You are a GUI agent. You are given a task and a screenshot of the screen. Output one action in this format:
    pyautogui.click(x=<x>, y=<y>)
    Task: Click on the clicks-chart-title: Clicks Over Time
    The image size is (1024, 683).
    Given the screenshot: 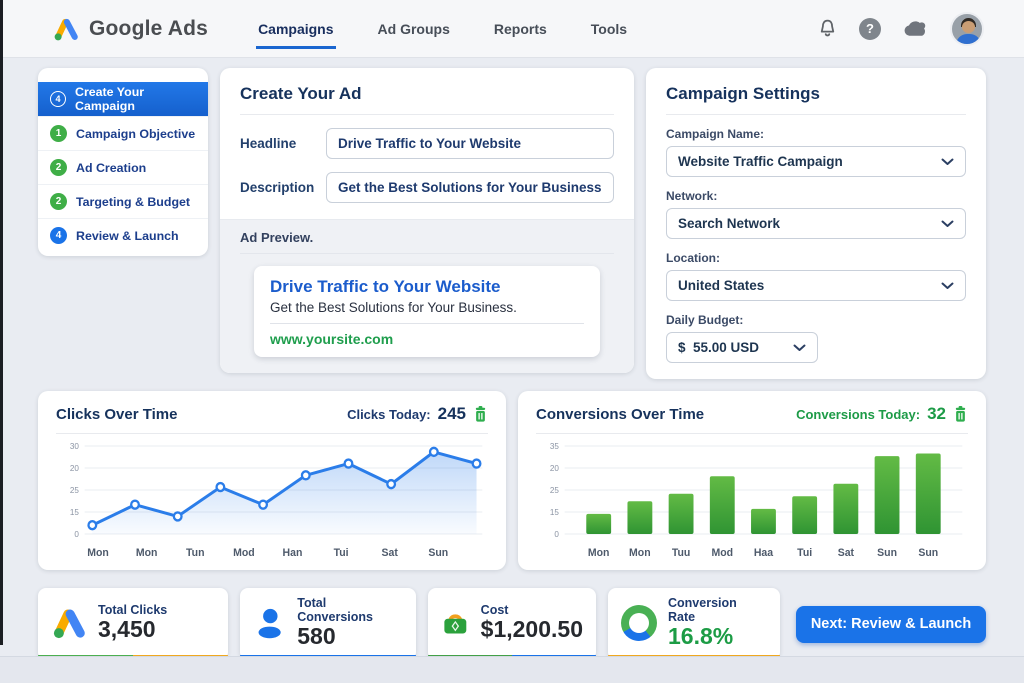 What is the action you would take?
    pyautogui.click(x=117, y=414)
    